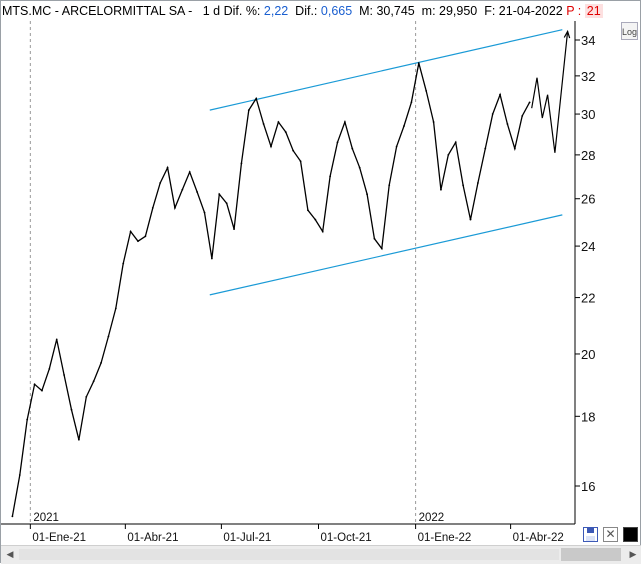  I want to click on y-tick-label: 26, so click(588, 199).